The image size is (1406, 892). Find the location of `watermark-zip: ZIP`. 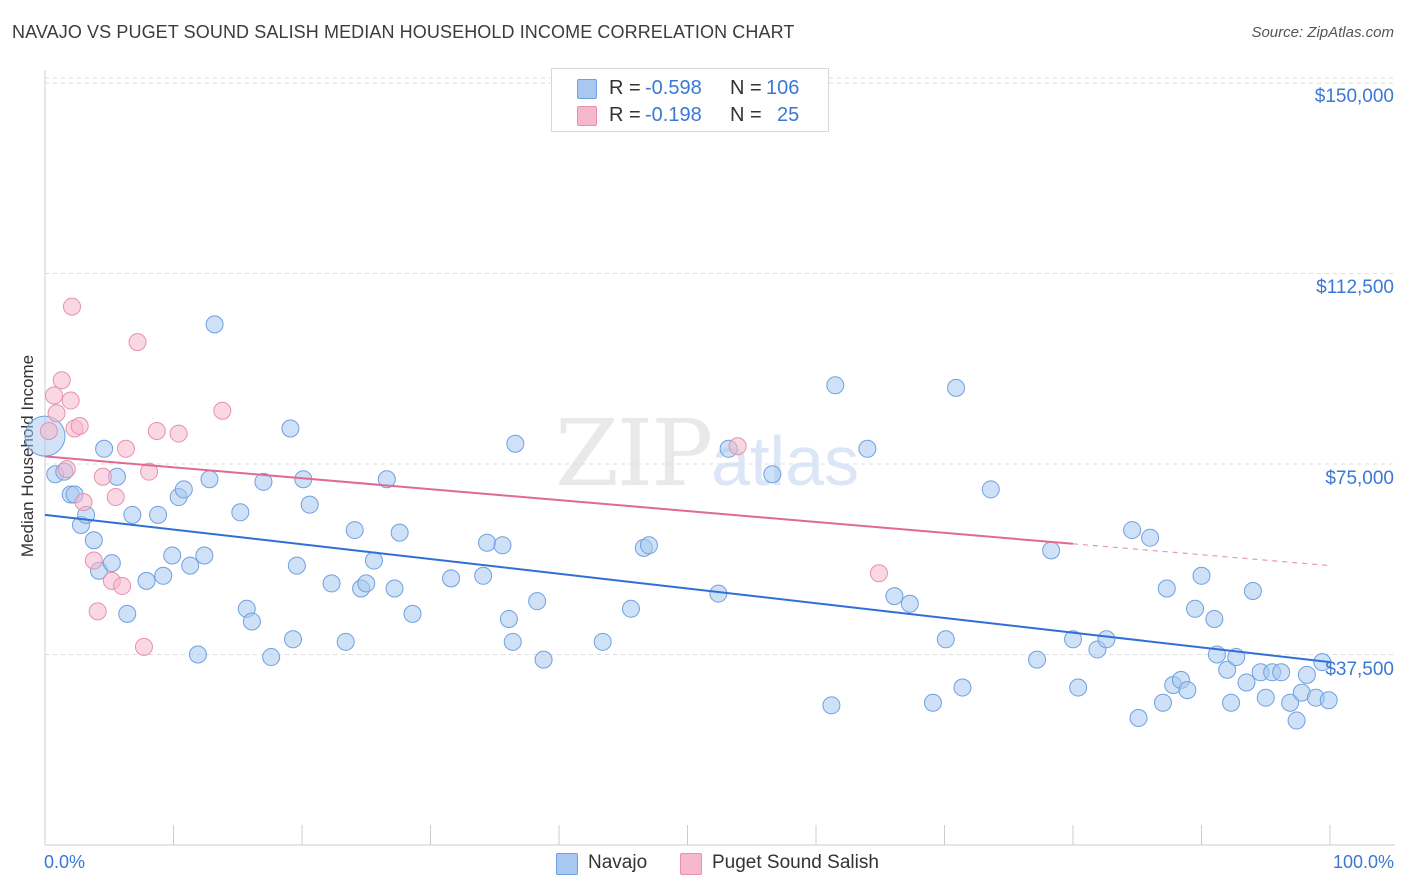

watermark-zip: ZIP is located at coordinates (634, 453).